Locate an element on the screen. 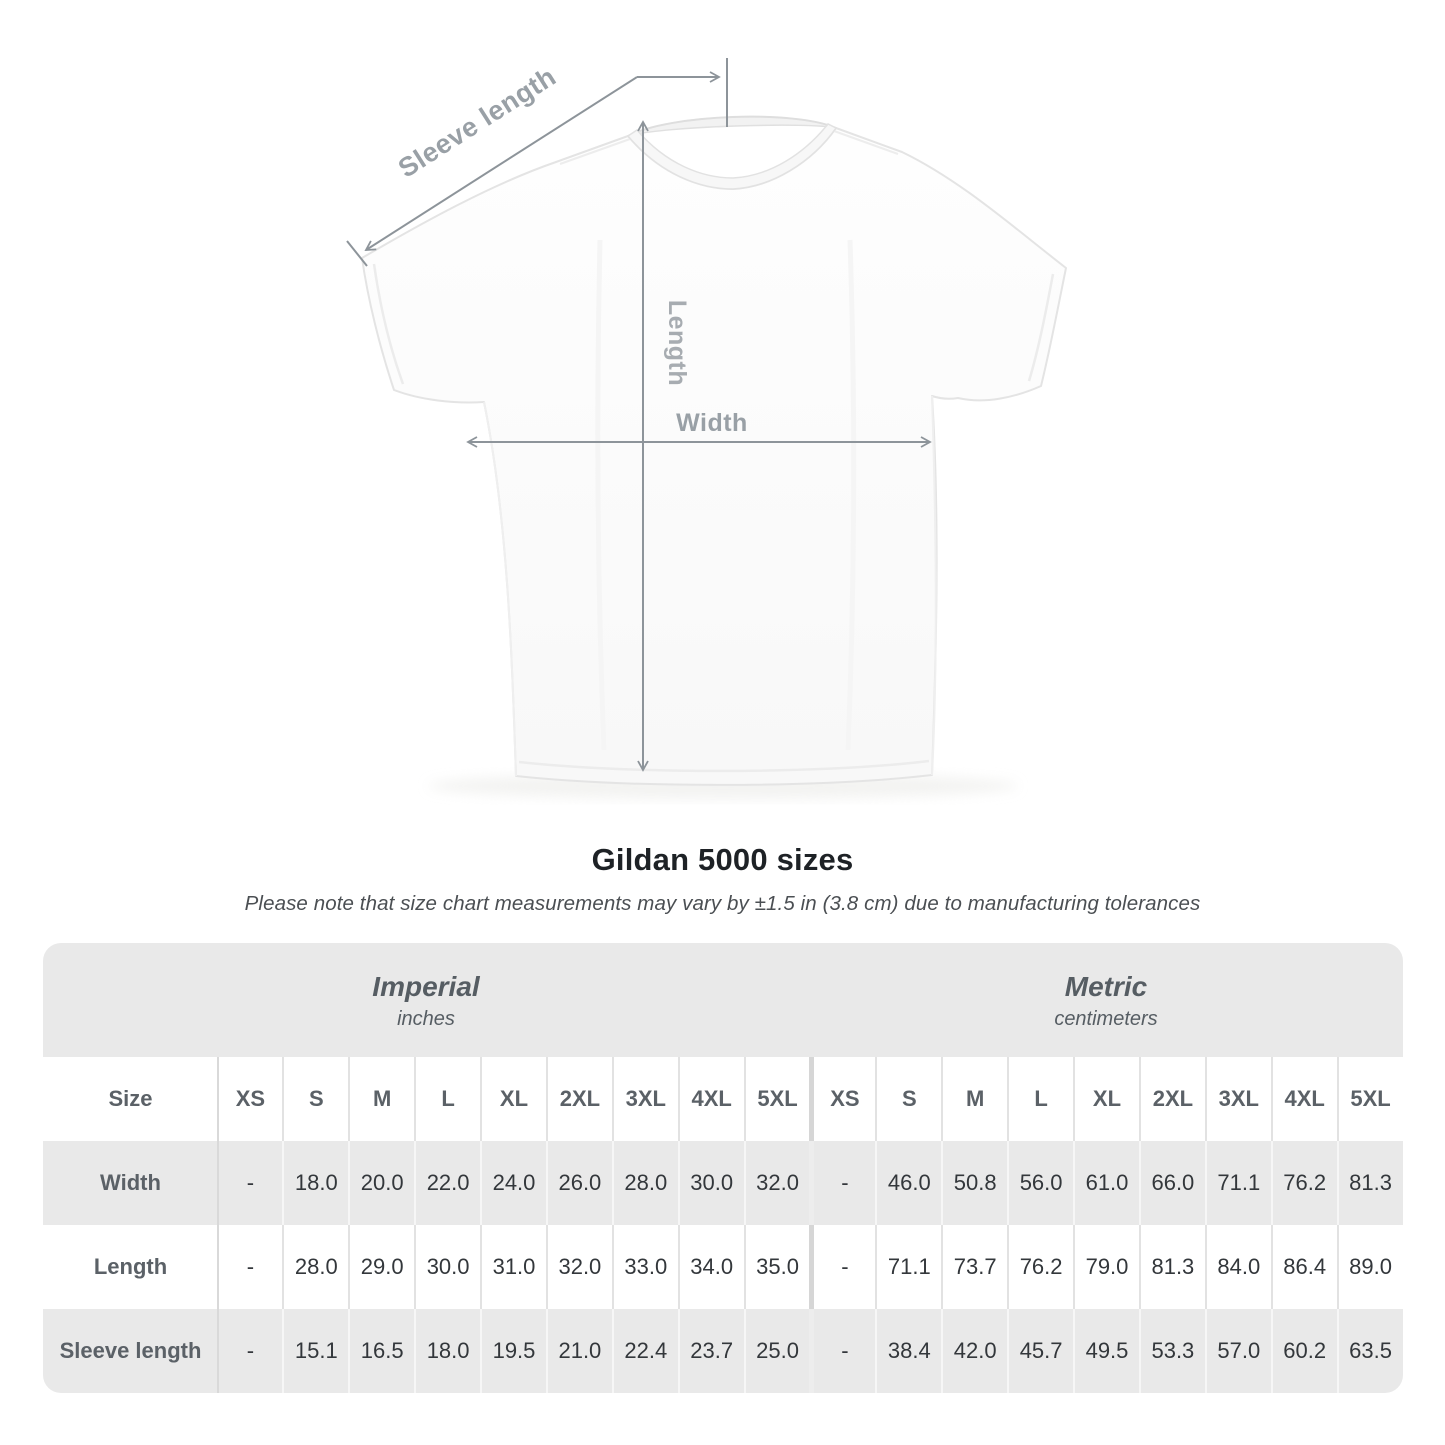 Image resolution: width=1445 pixels, height=1445 pixels. imperial-label: Imperial is located at coordinates (426, 986).